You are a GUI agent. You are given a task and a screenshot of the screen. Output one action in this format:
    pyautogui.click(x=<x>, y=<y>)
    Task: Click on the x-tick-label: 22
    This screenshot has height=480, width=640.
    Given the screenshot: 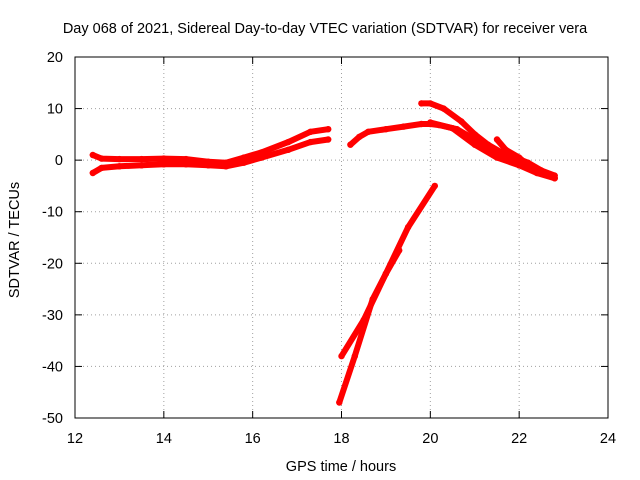 What is the action you would take?
    pyautogui.click(x=519, y=439)
    